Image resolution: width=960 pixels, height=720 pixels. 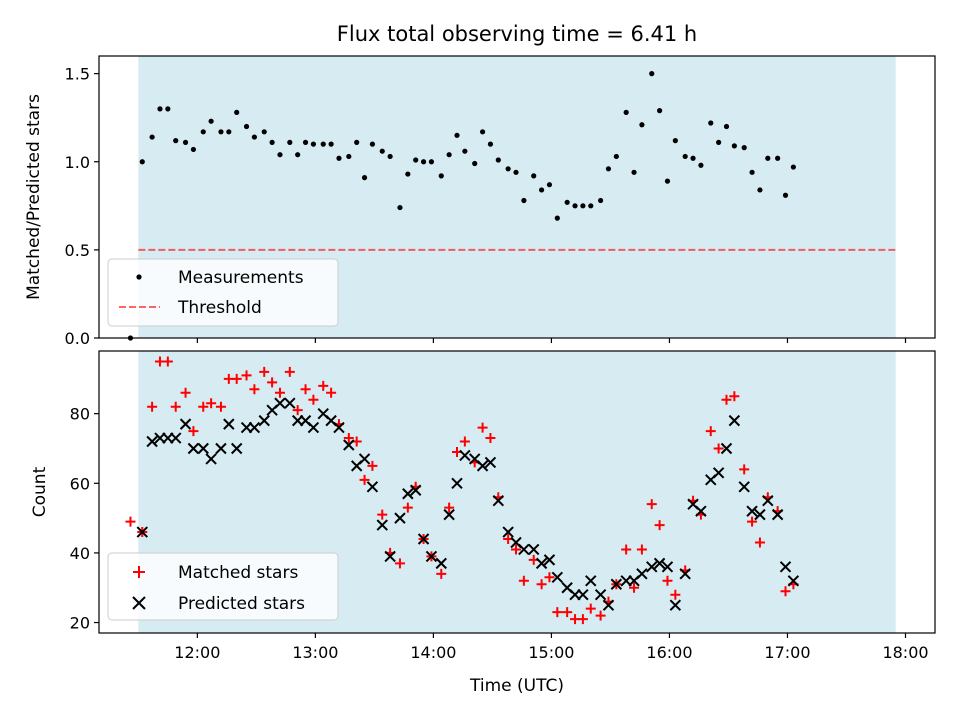 I want to click on y-tick-label: 80, so click(x=80, y=414).